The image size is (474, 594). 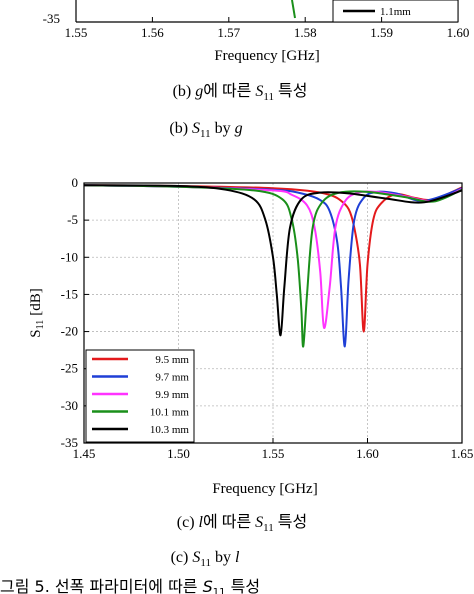 What do you see at coordinates (84, 453) in the screenshot?
I see `x-tick-label: 1.45` at bounding box center [84, 453].